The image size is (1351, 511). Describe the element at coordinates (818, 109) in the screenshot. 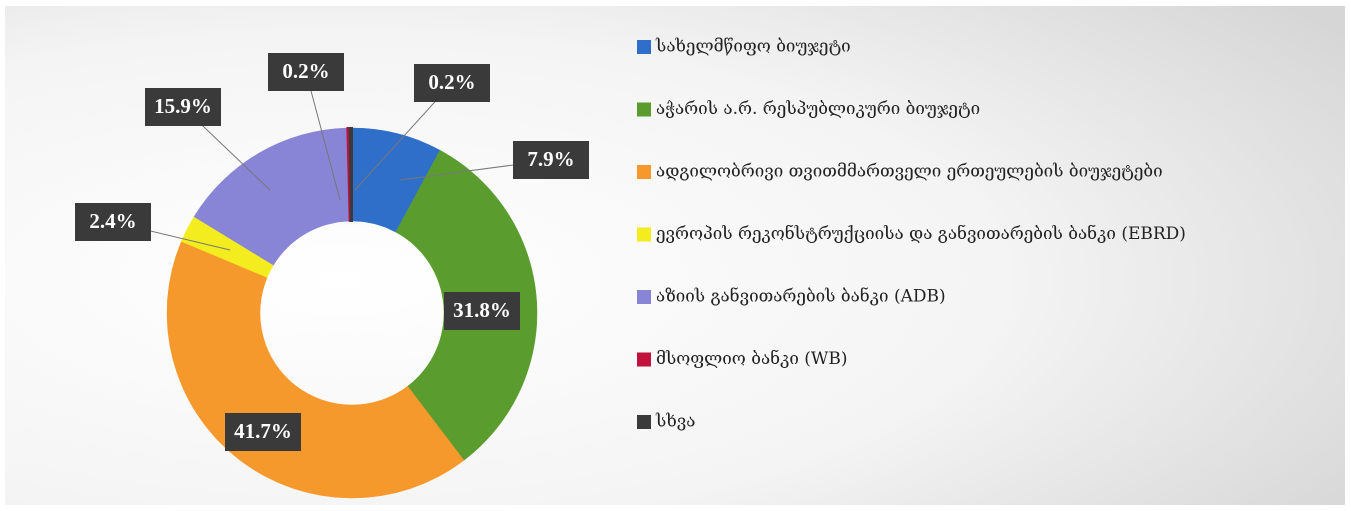

I see `legend-label: აჭარის ა.რ. რესპუბლიკური ბიუჯეტი` at that location.